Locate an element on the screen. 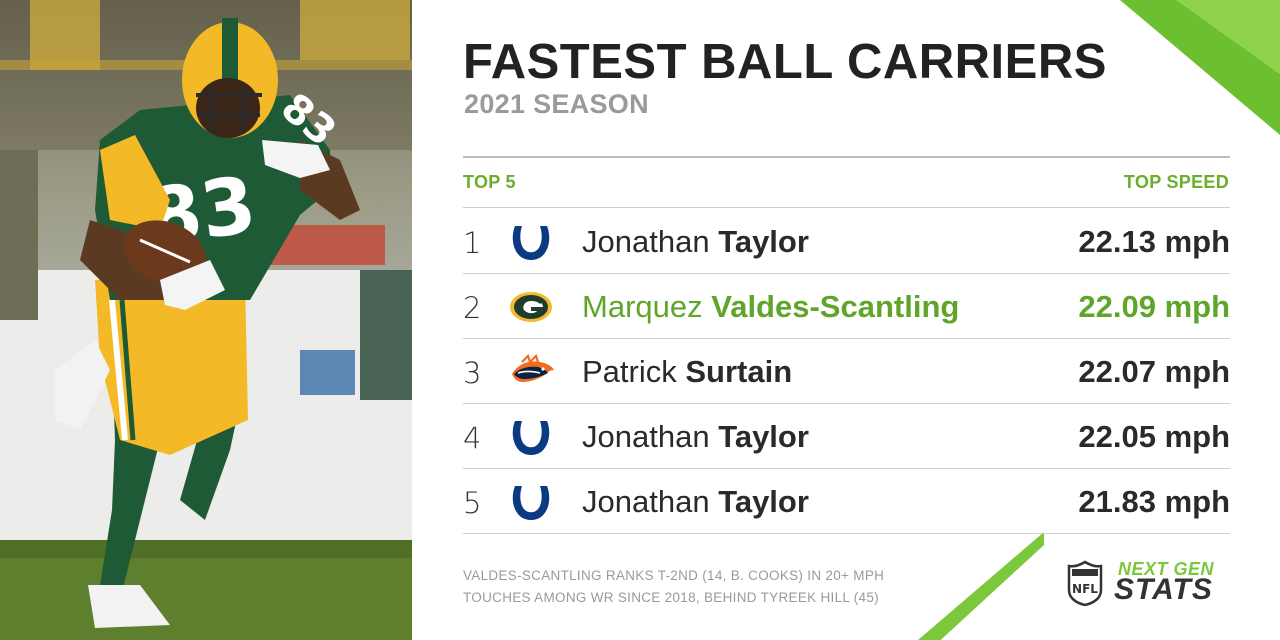 The height and width of the screenshot is (640, 1280). speed-column-header: TOP SPEED is located at coordinates (1176, 182).